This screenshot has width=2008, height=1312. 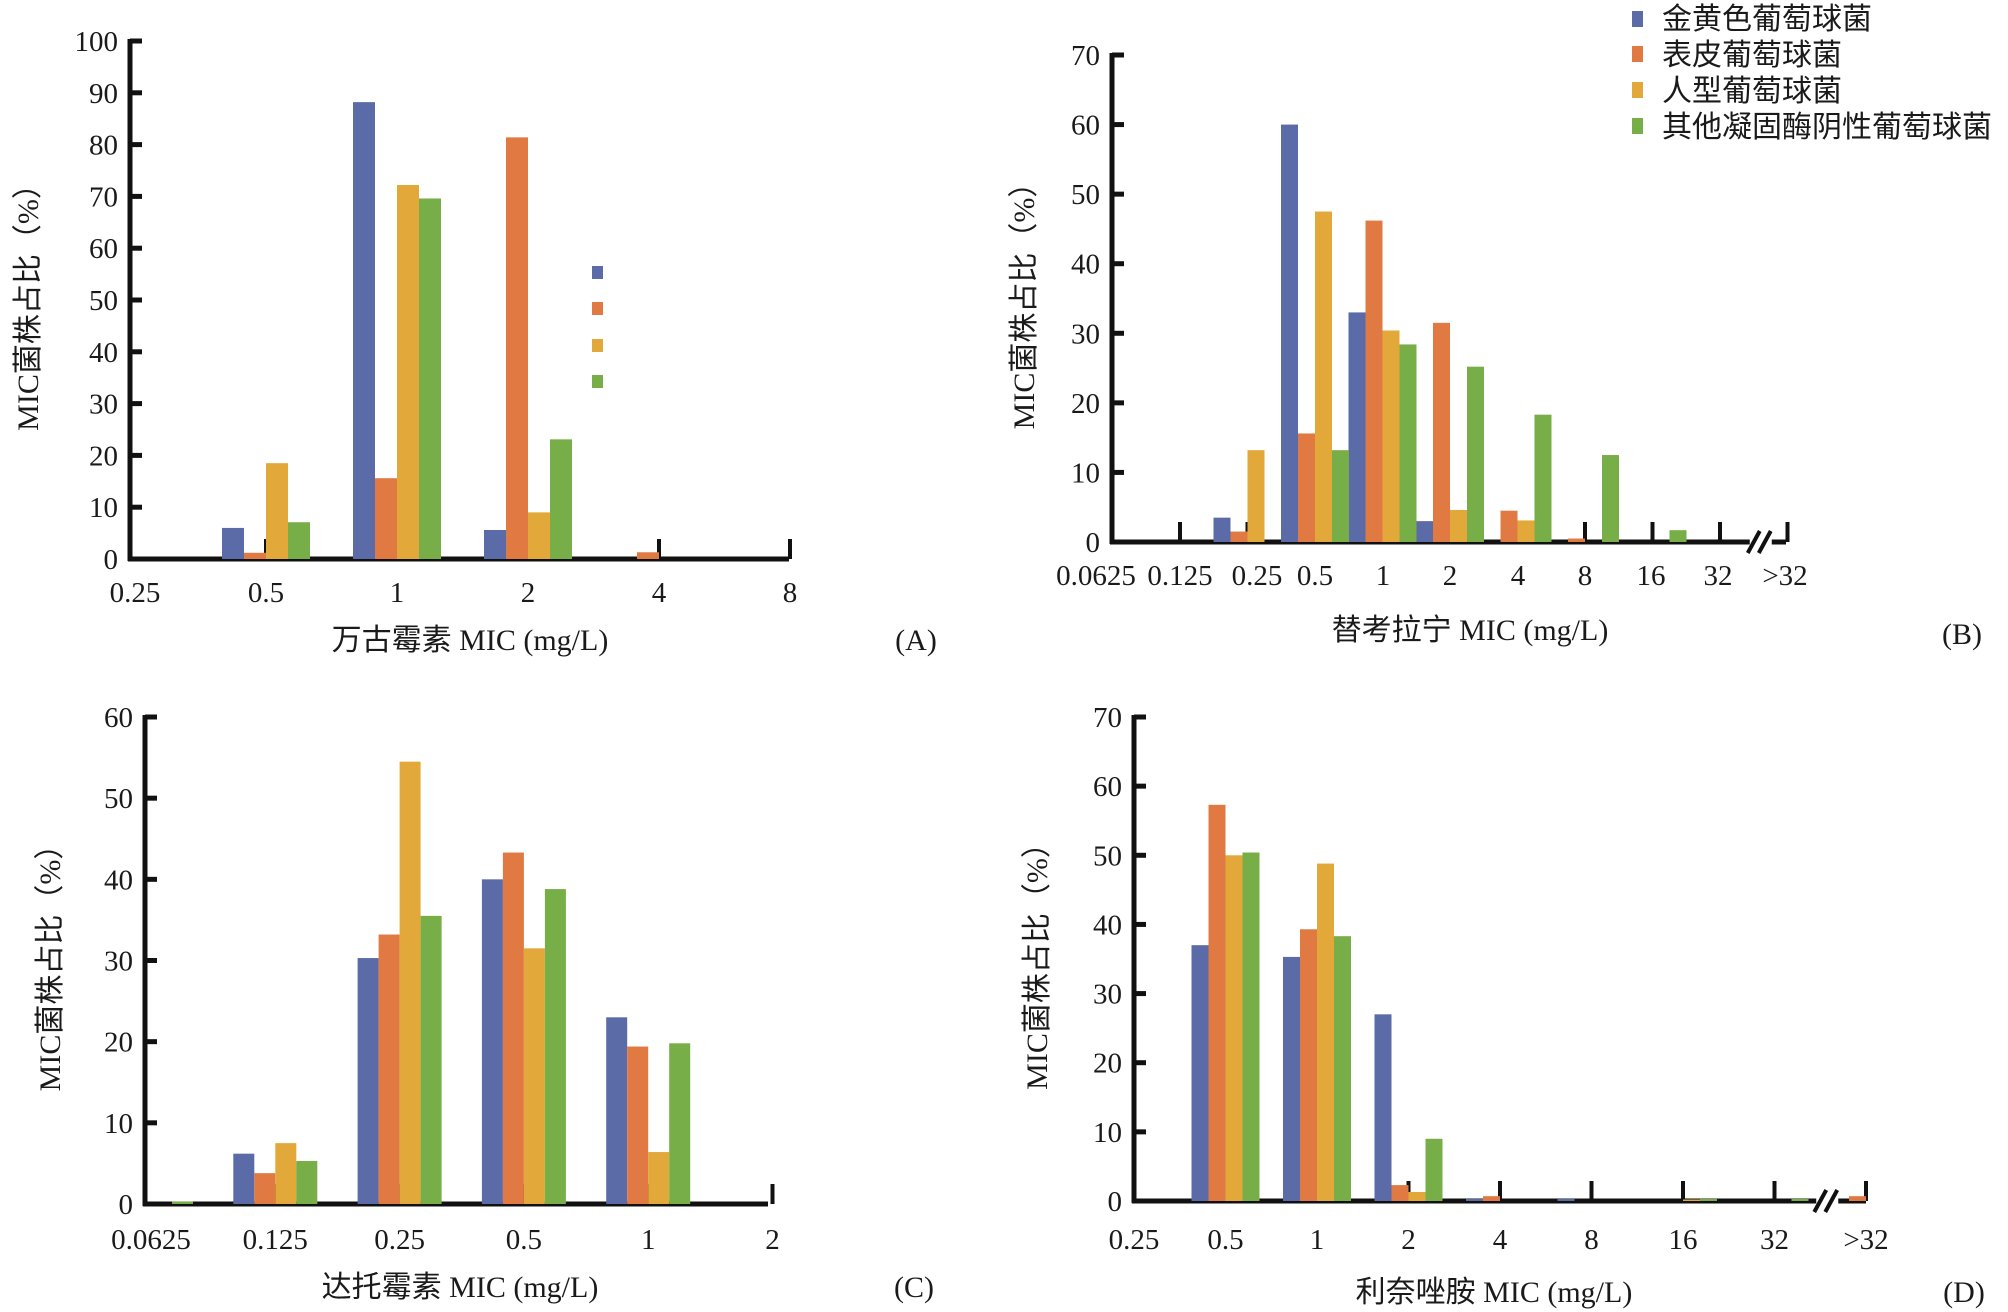 What do you see at coordinates (1637, 126) in the screenshot?
I see `legend-swatch-other-cons` at bounding box center [1637, 126].